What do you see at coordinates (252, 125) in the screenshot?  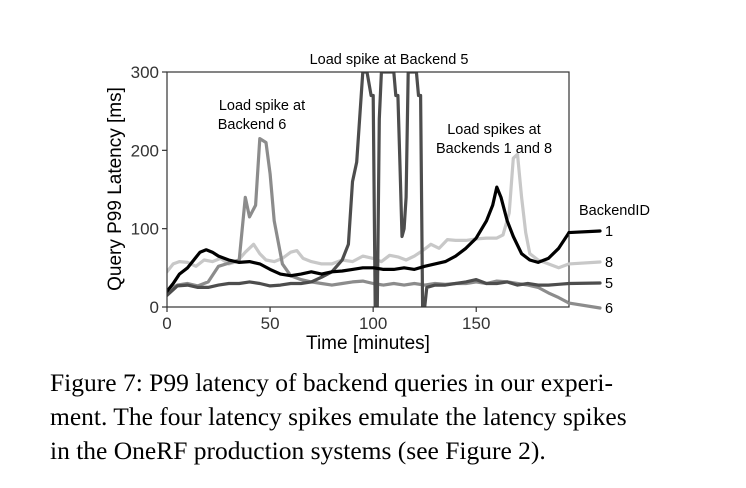 I see `annotation-backend-6-line-2: Backend 6` at bounding box center [252, 125].